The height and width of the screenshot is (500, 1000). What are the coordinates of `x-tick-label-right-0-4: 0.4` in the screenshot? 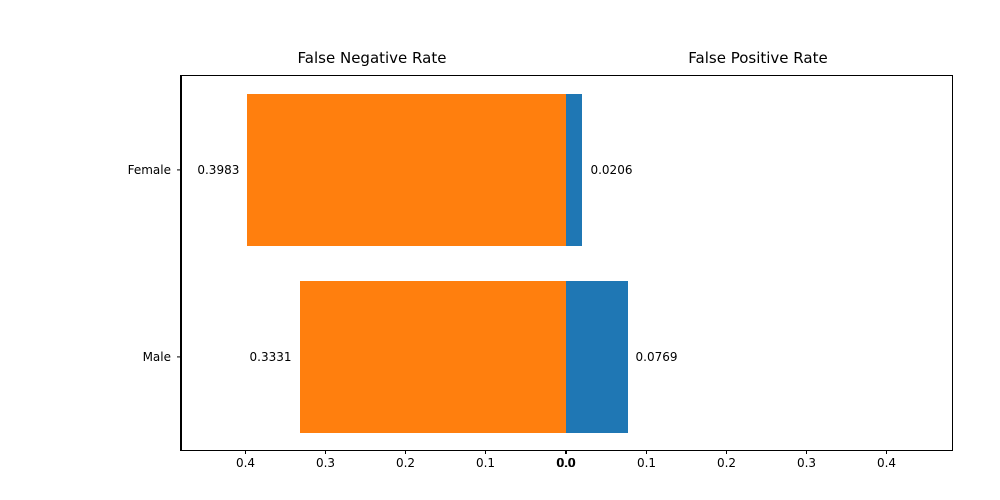 It's located at (886, 463).